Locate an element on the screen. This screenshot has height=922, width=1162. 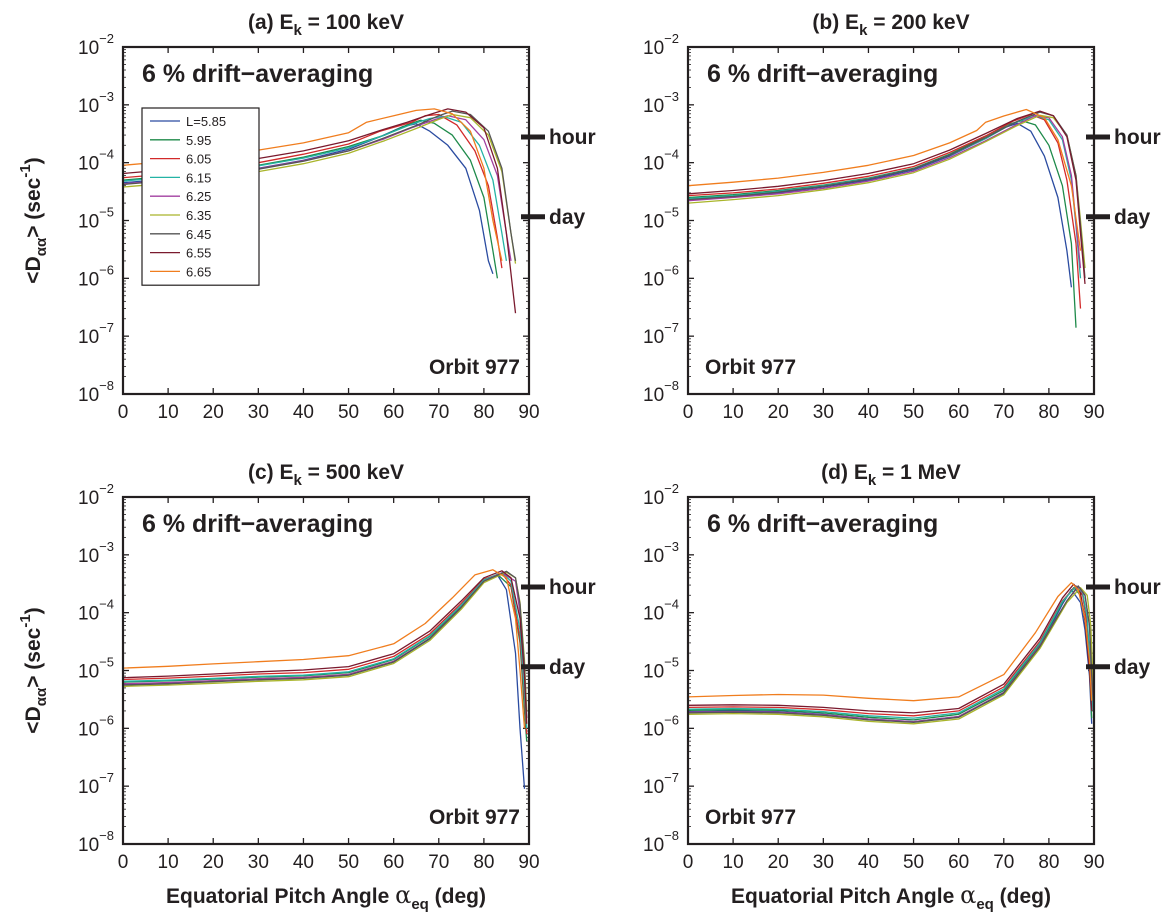
panel-title: (d) Ek = 1 MeV is located at coordinates (891, 475).